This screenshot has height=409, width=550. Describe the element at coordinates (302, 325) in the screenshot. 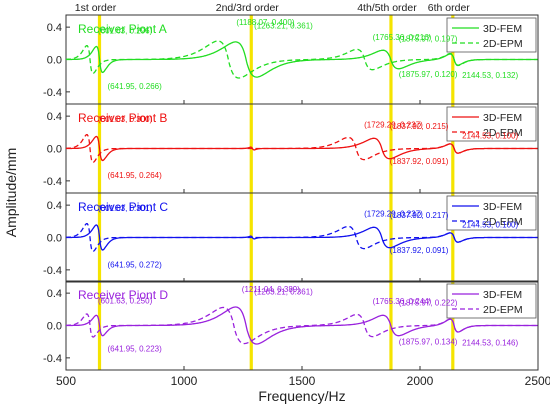

I see `series-line-4-3d-fem` at that location.